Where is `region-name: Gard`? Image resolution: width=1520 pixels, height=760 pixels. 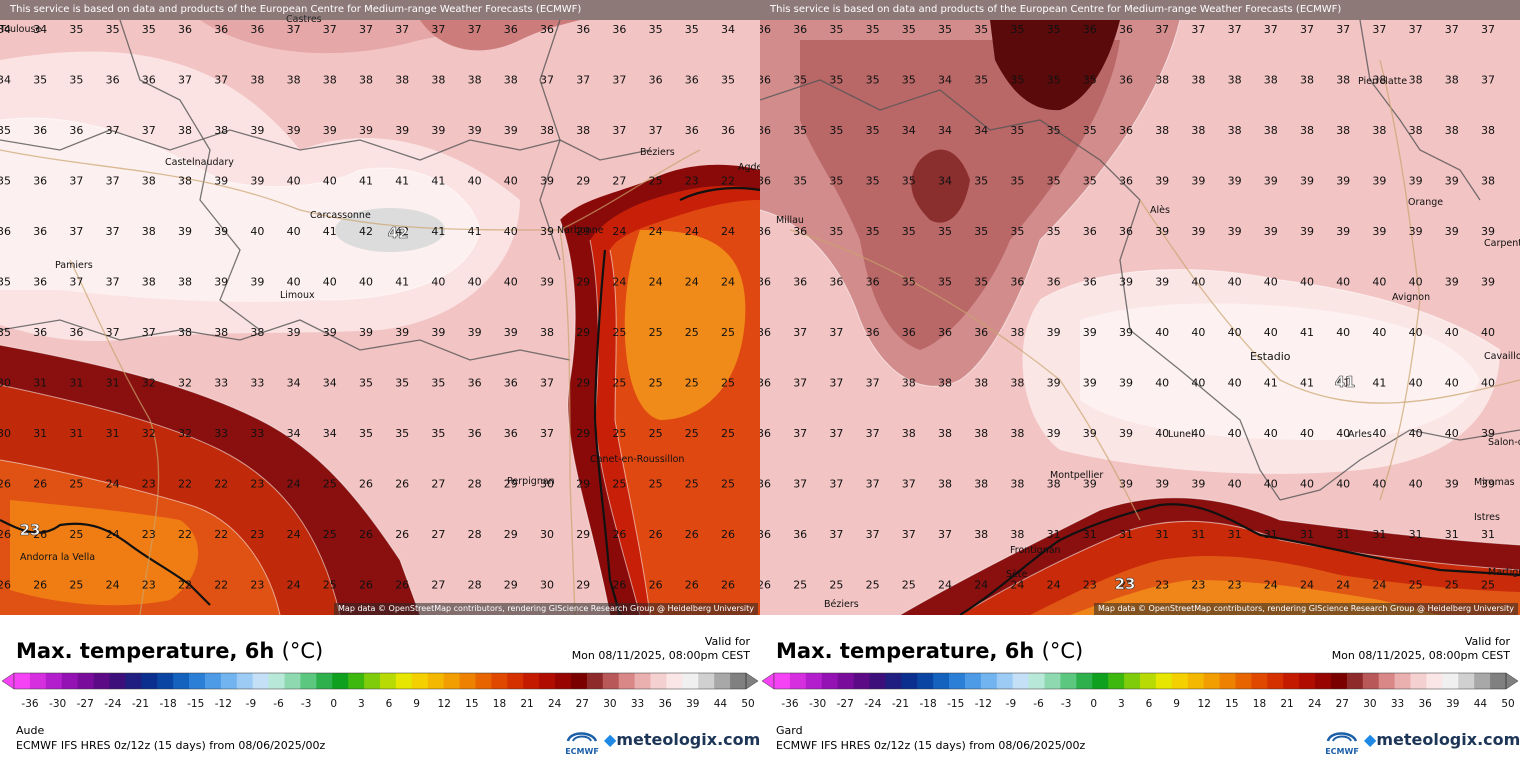
region-name: Gard is located at coordinates (789, 730).